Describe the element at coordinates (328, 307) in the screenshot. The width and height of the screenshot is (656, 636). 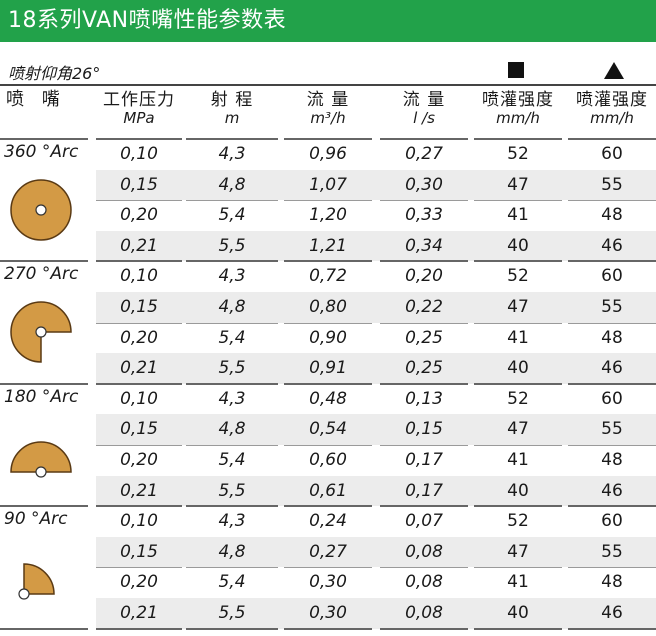
I see `table-cell: 0,80` at that location.